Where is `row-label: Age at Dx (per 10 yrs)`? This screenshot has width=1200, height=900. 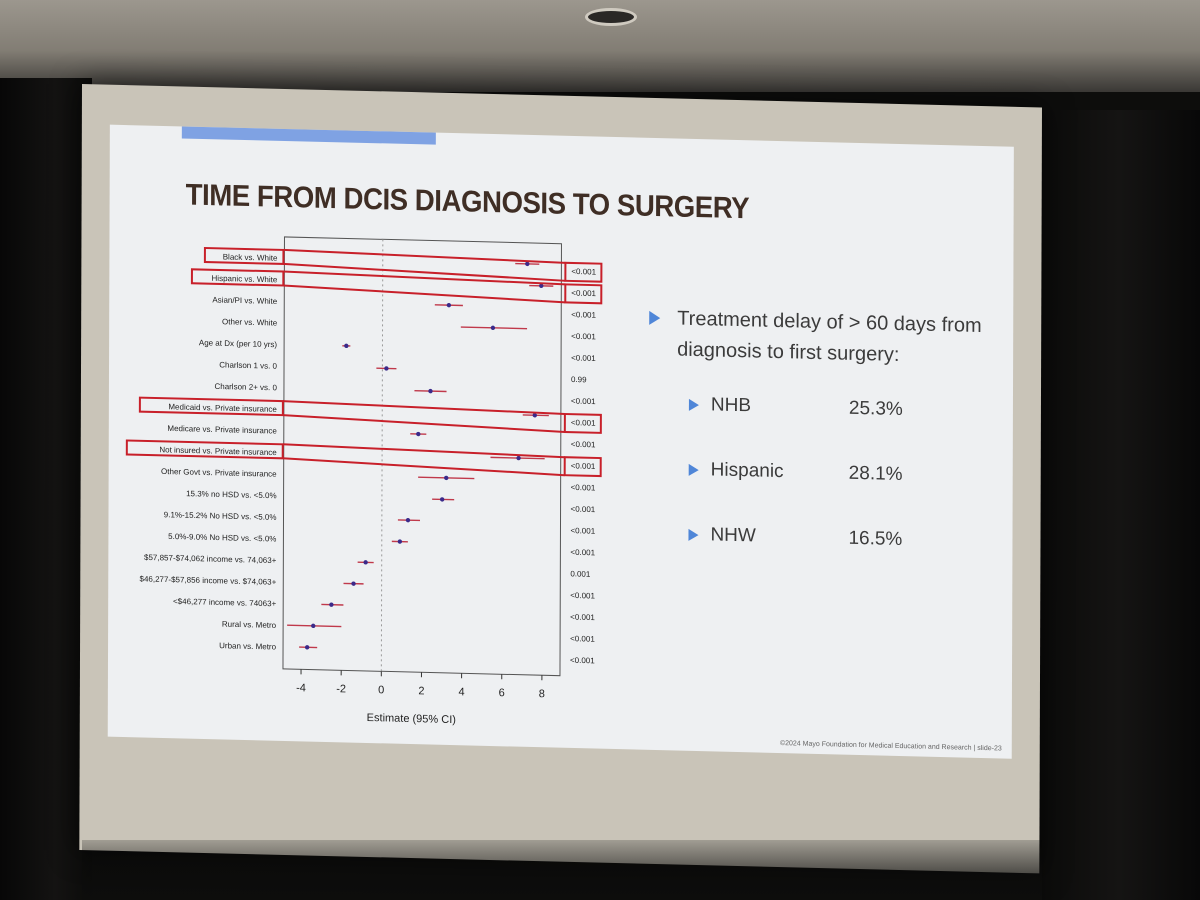 row-label: Age at Dx (per 10 yrs) is located at coordinates (238, 343).